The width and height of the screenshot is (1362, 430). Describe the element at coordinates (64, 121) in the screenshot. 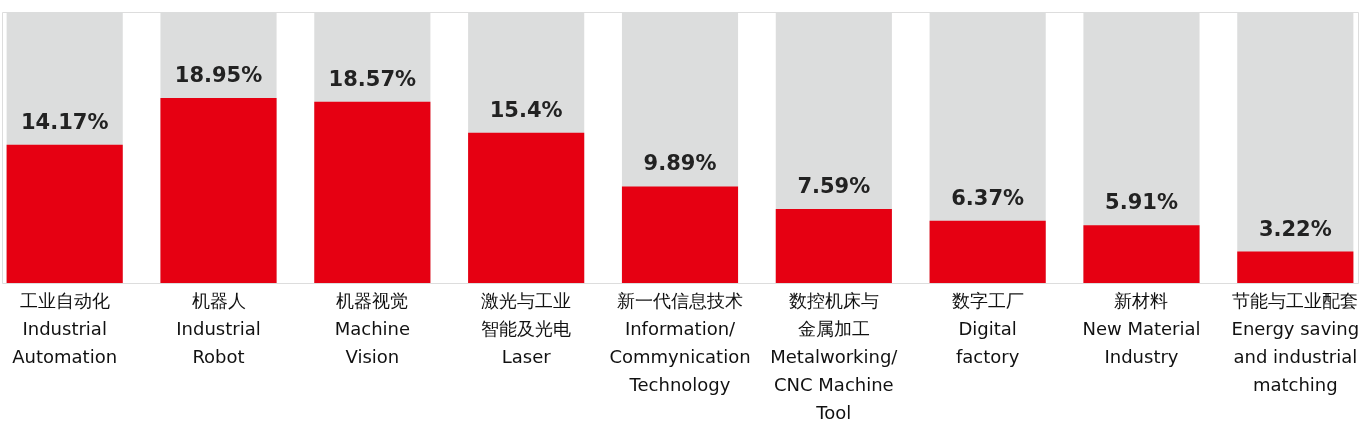

I see `data-label: 14.17%` at that location.